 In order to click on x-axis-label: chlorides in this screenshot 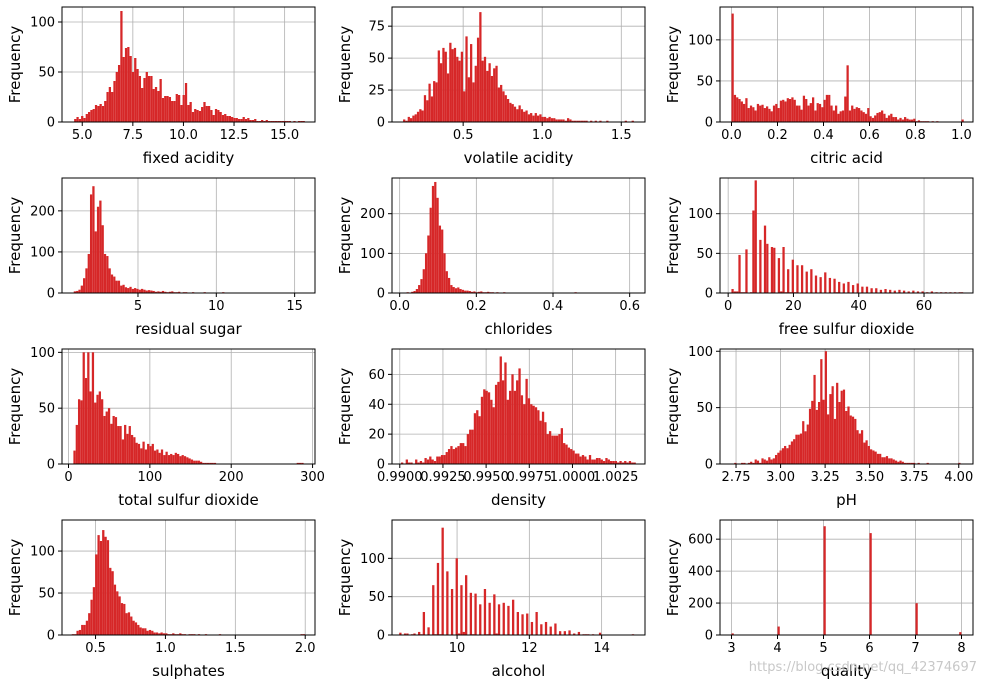, I will do `click(519, 329)`.